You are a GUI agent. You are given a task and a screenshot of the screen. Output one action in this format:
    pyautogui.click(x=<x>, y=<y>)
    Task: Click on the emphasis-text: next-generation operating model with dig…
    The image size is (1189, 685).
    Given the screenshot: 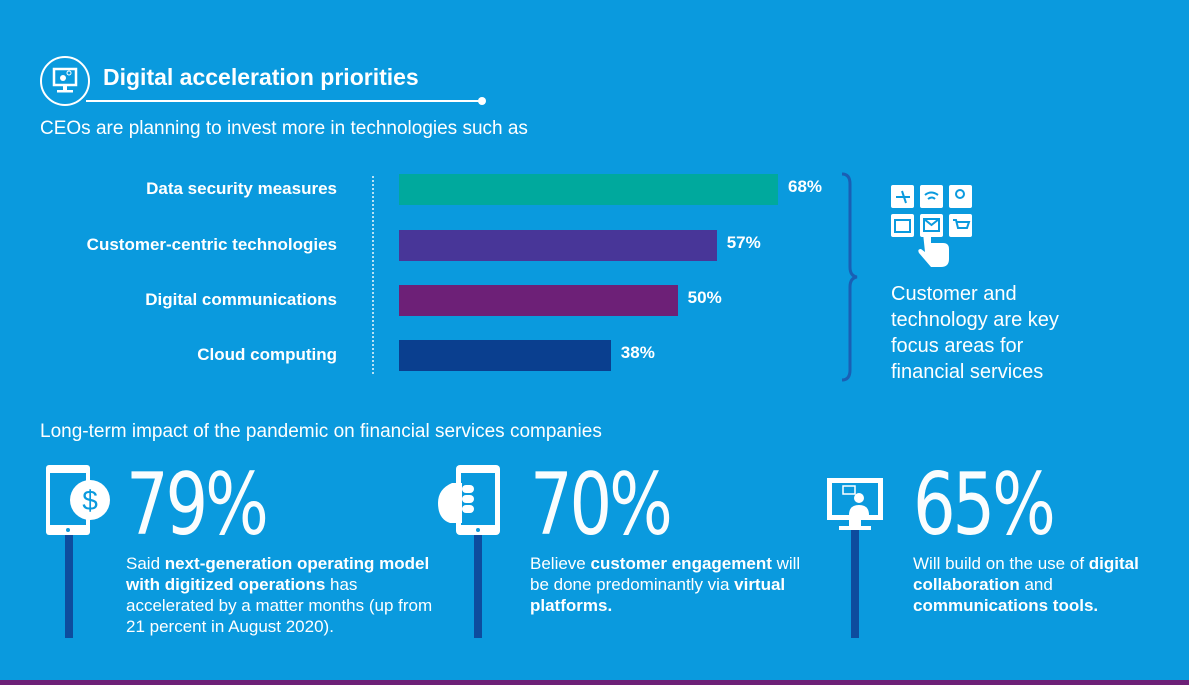 What is the action you would take?
    pyautogui.click(x=278, y=574)
    